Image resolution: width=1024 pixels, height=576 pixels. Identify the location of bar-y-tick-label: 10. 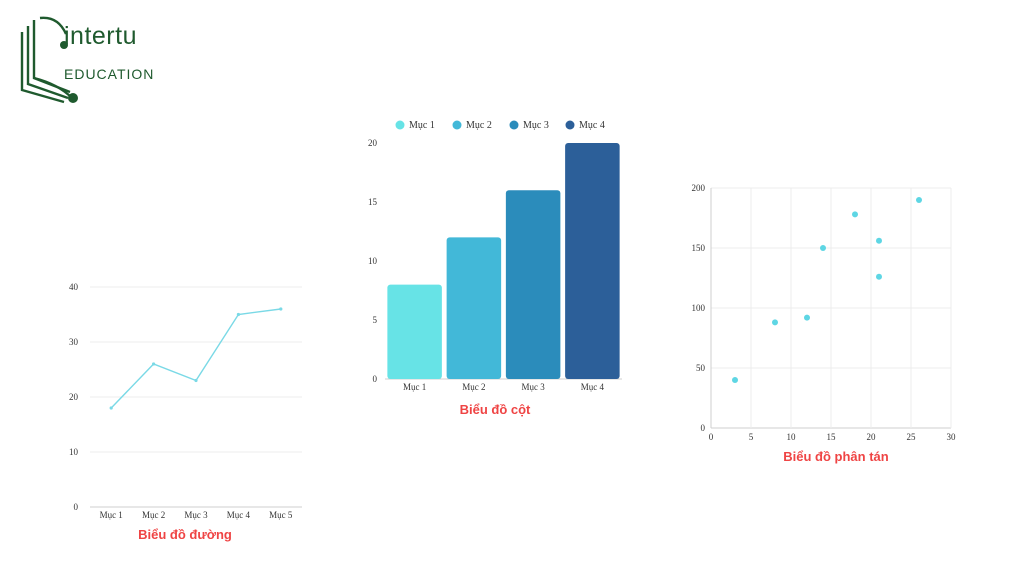
(373, 261).